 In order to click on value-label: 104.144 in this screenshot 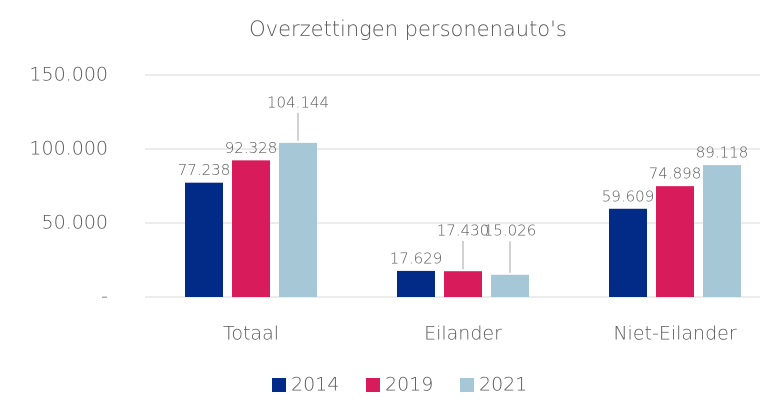, I will do `click(298, 102)`.